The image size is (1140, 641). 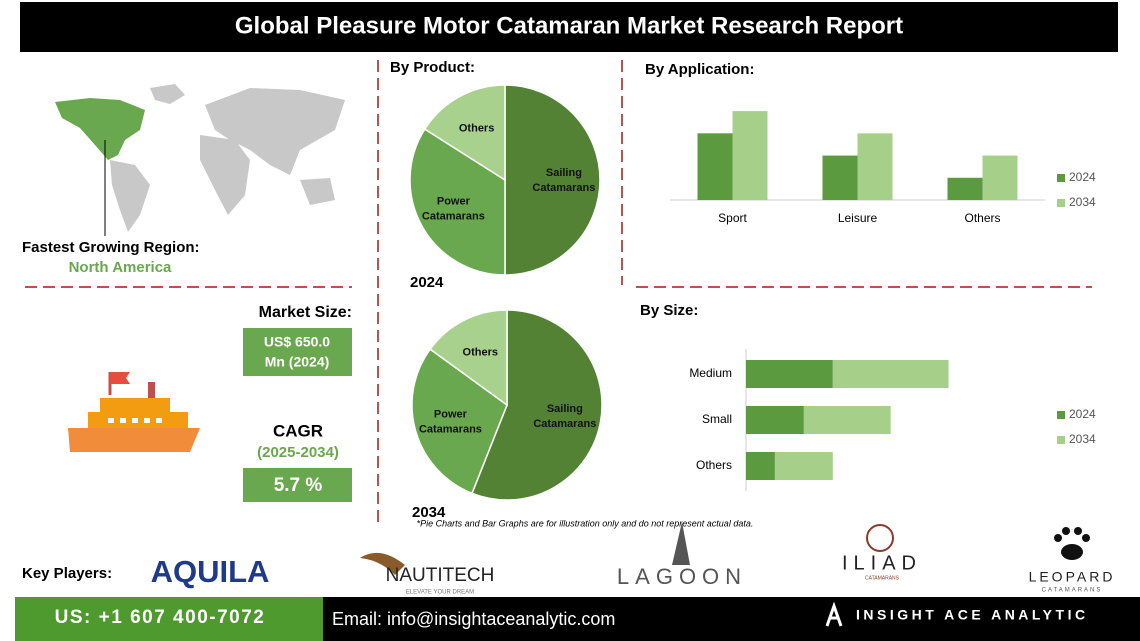 What do you see at coordinates (473, 619) in the screenshot?
I see `email: Email: info@insightaceanalytic.com` at bounding box center [473, 619].